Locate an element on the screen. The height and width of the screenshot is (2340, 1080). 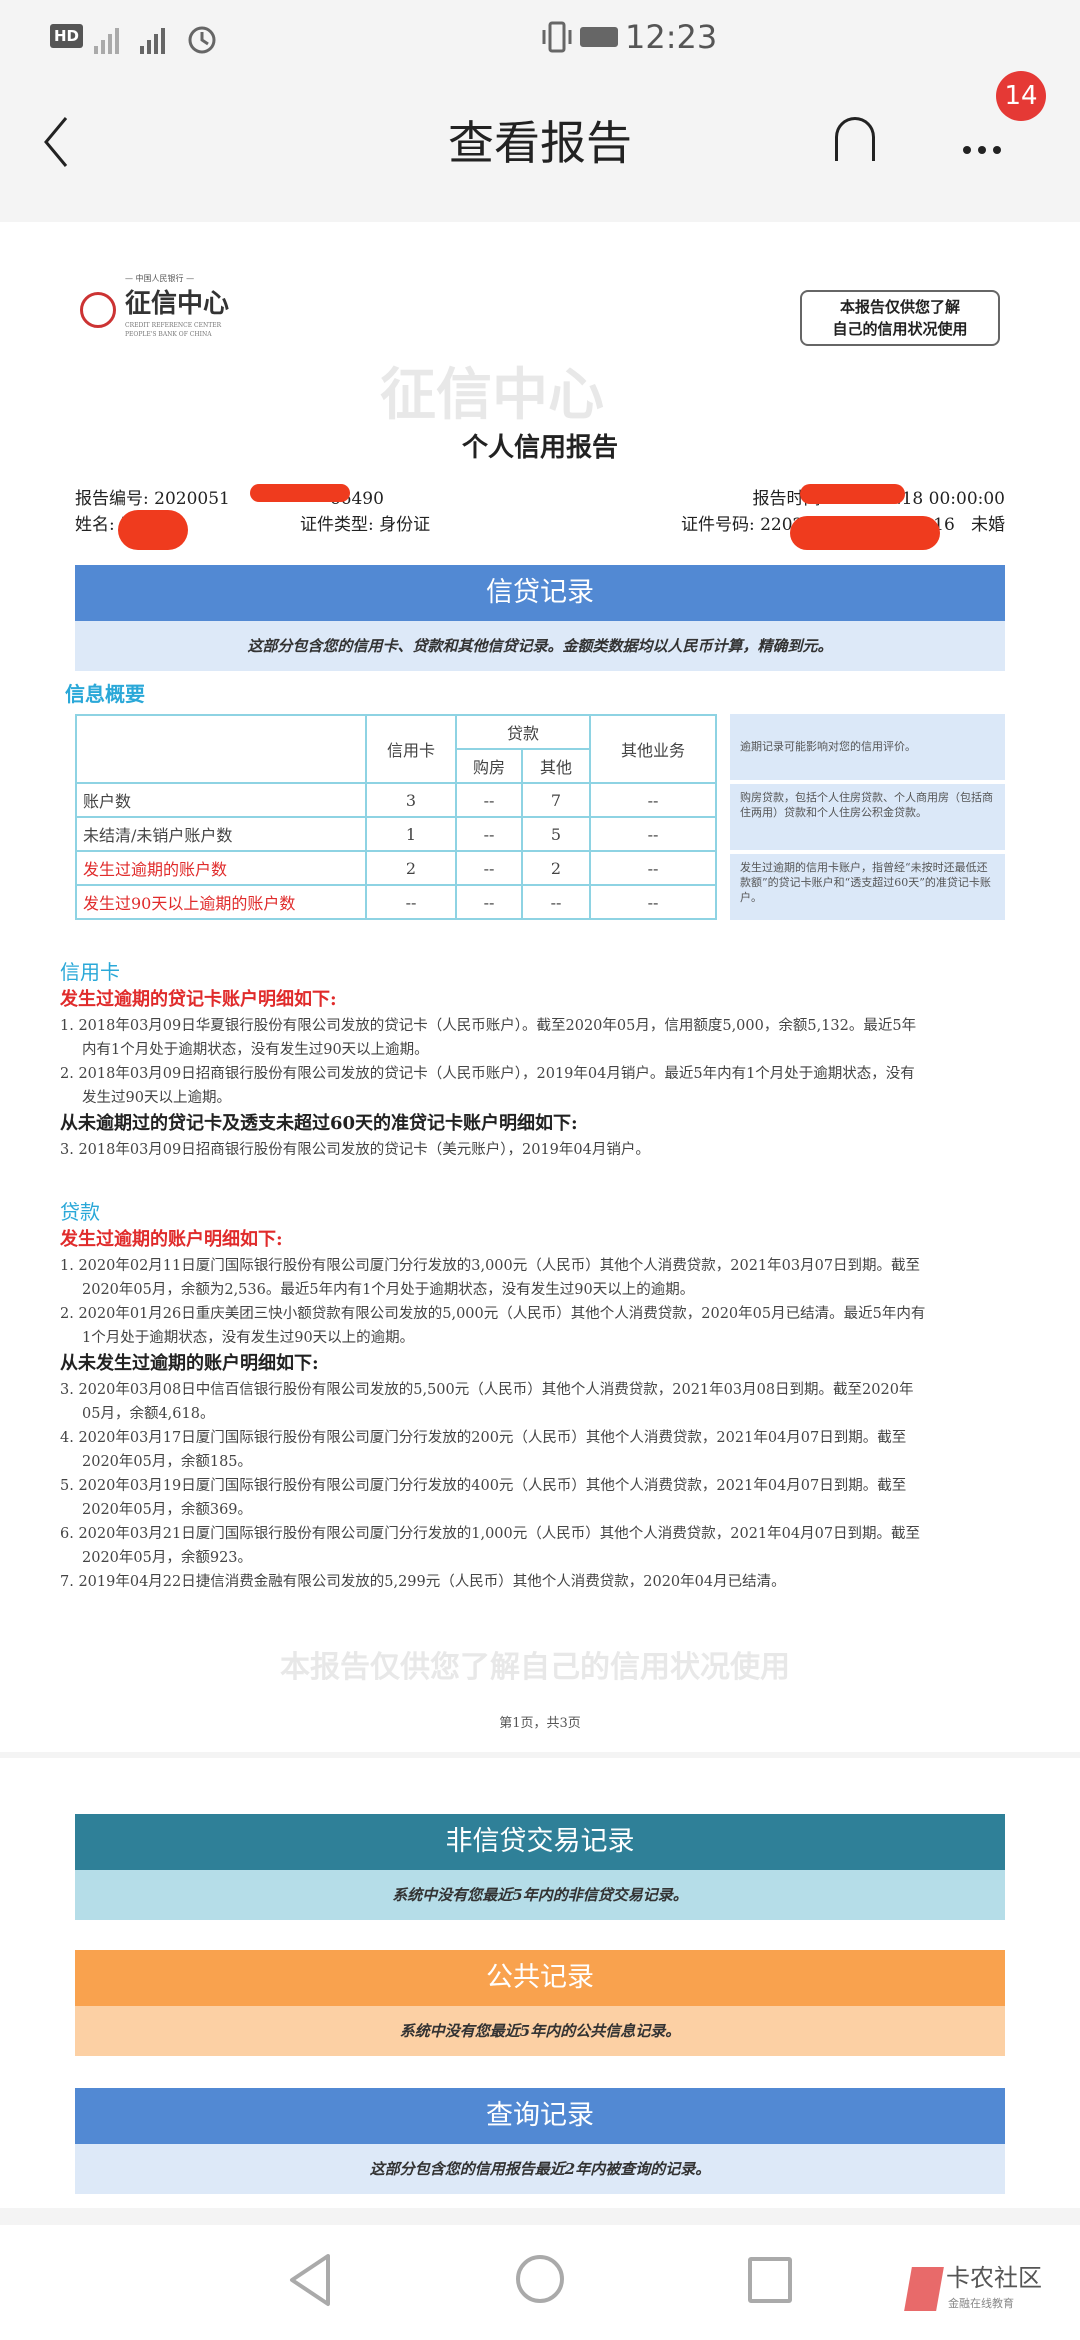
label: 姓名: is located at coordinates (95, 525).